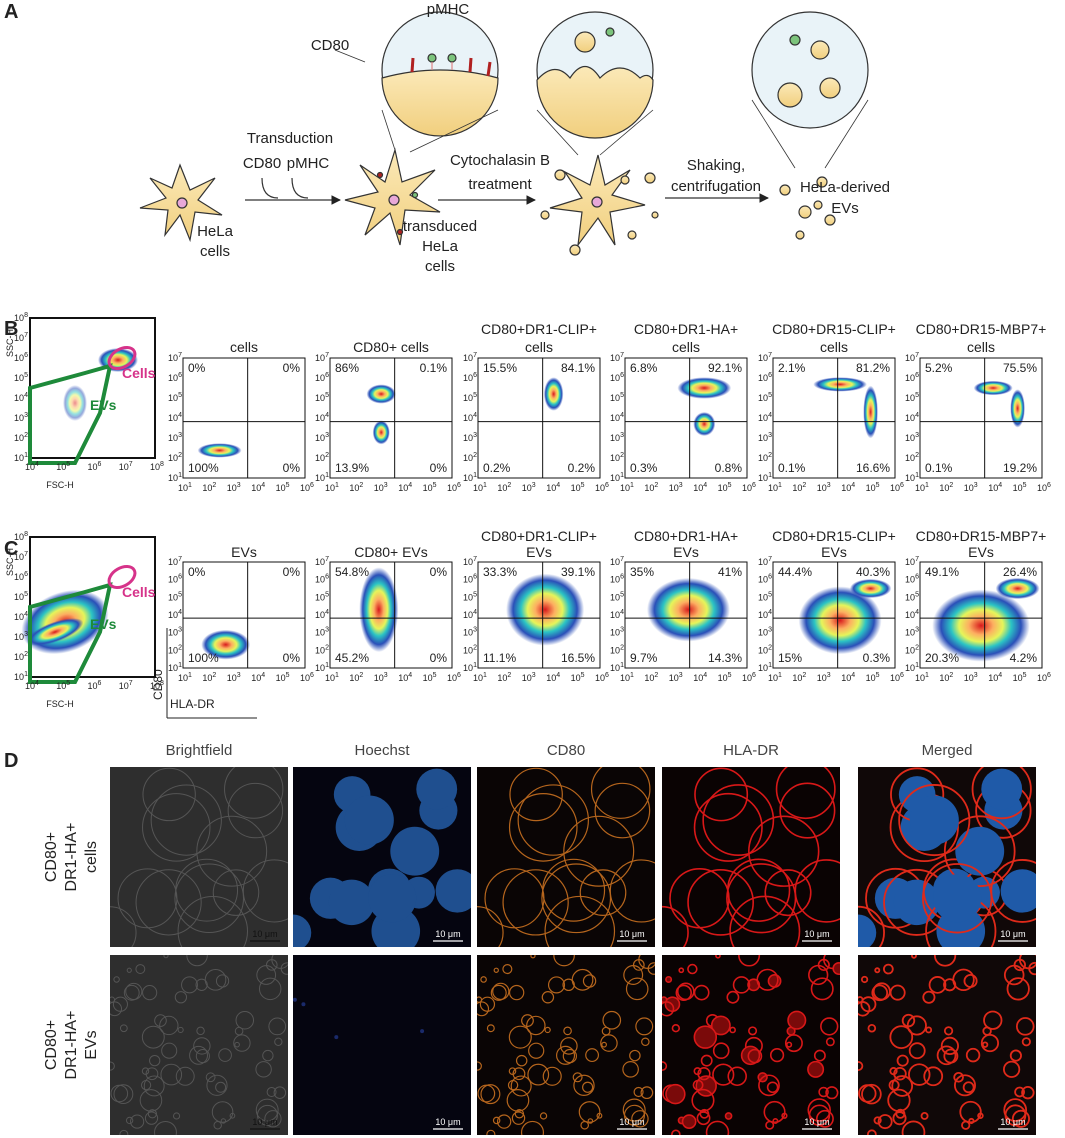 The height and width of the screenshot is (1138, 1065). I want to click on curve, so click(285, 188).